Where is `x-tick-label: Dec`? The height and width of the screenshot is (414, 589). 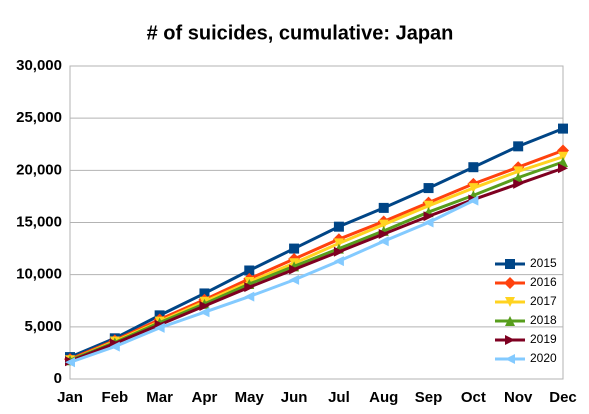
x-tick-label: Dec is located at coordinates (563, 397).